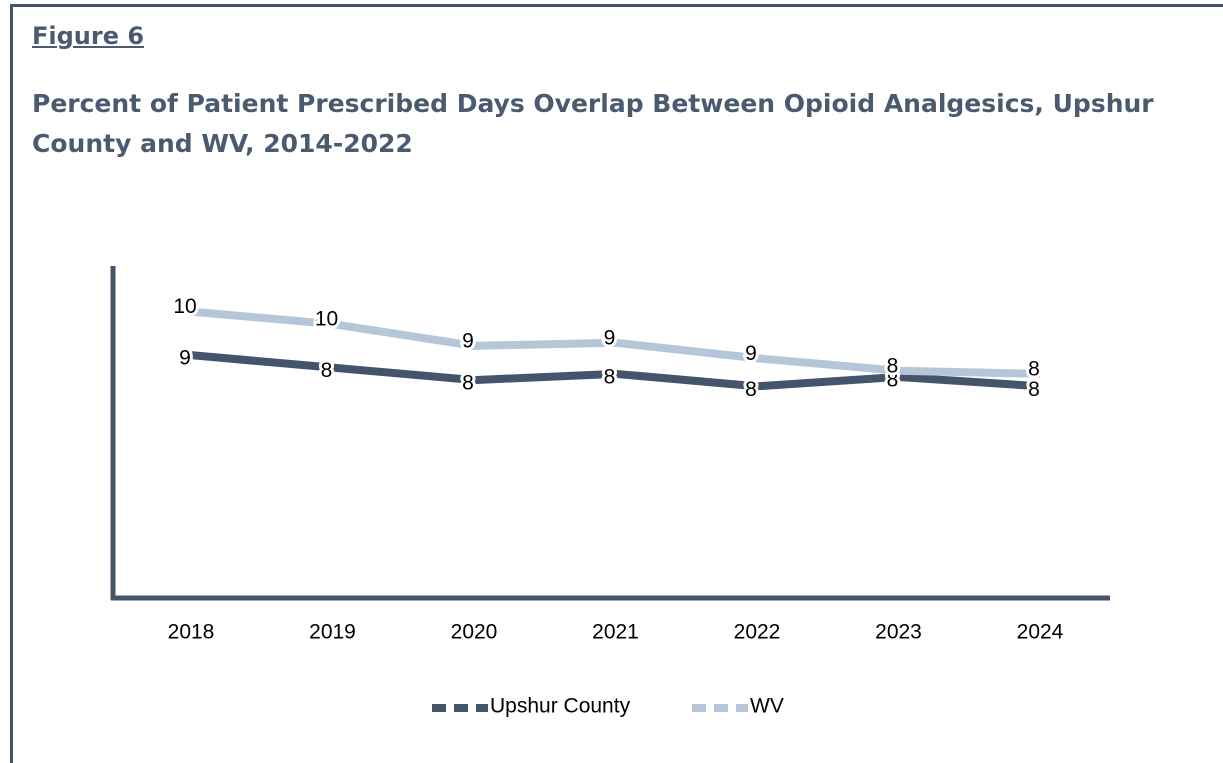  What do you see at coordinates (474, 632) in the screenshot?
I see `x-tick-label: 2020` at bounding box center [474, 632].